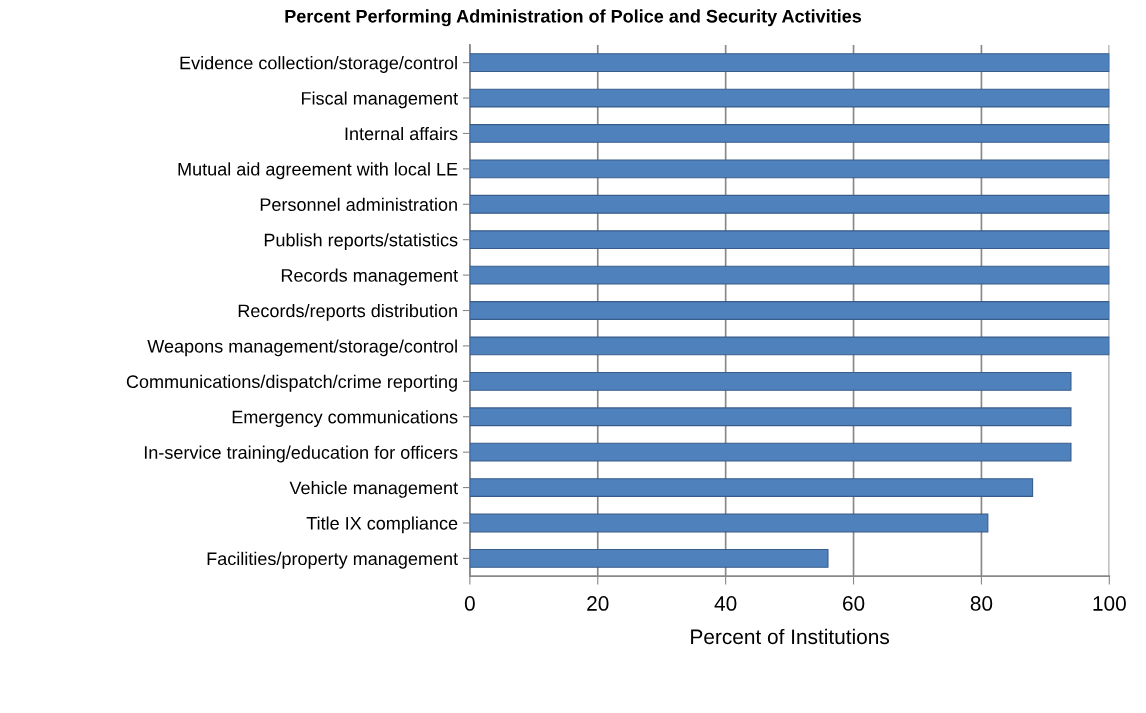  I want to click on y-tick-label: Fiscal management, so click(379, 100).